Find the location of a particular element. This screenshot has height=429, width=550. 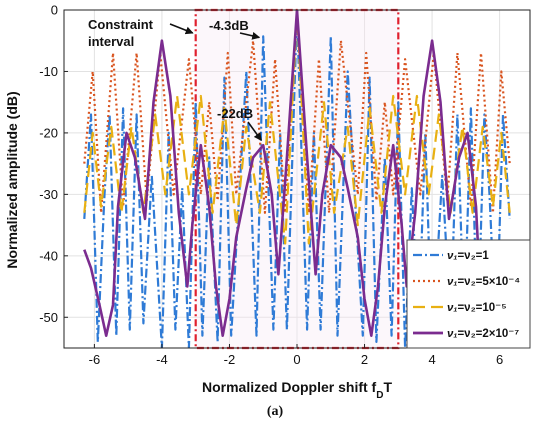

x-tick-label-6: 6 is located at coordinates (499, 359).